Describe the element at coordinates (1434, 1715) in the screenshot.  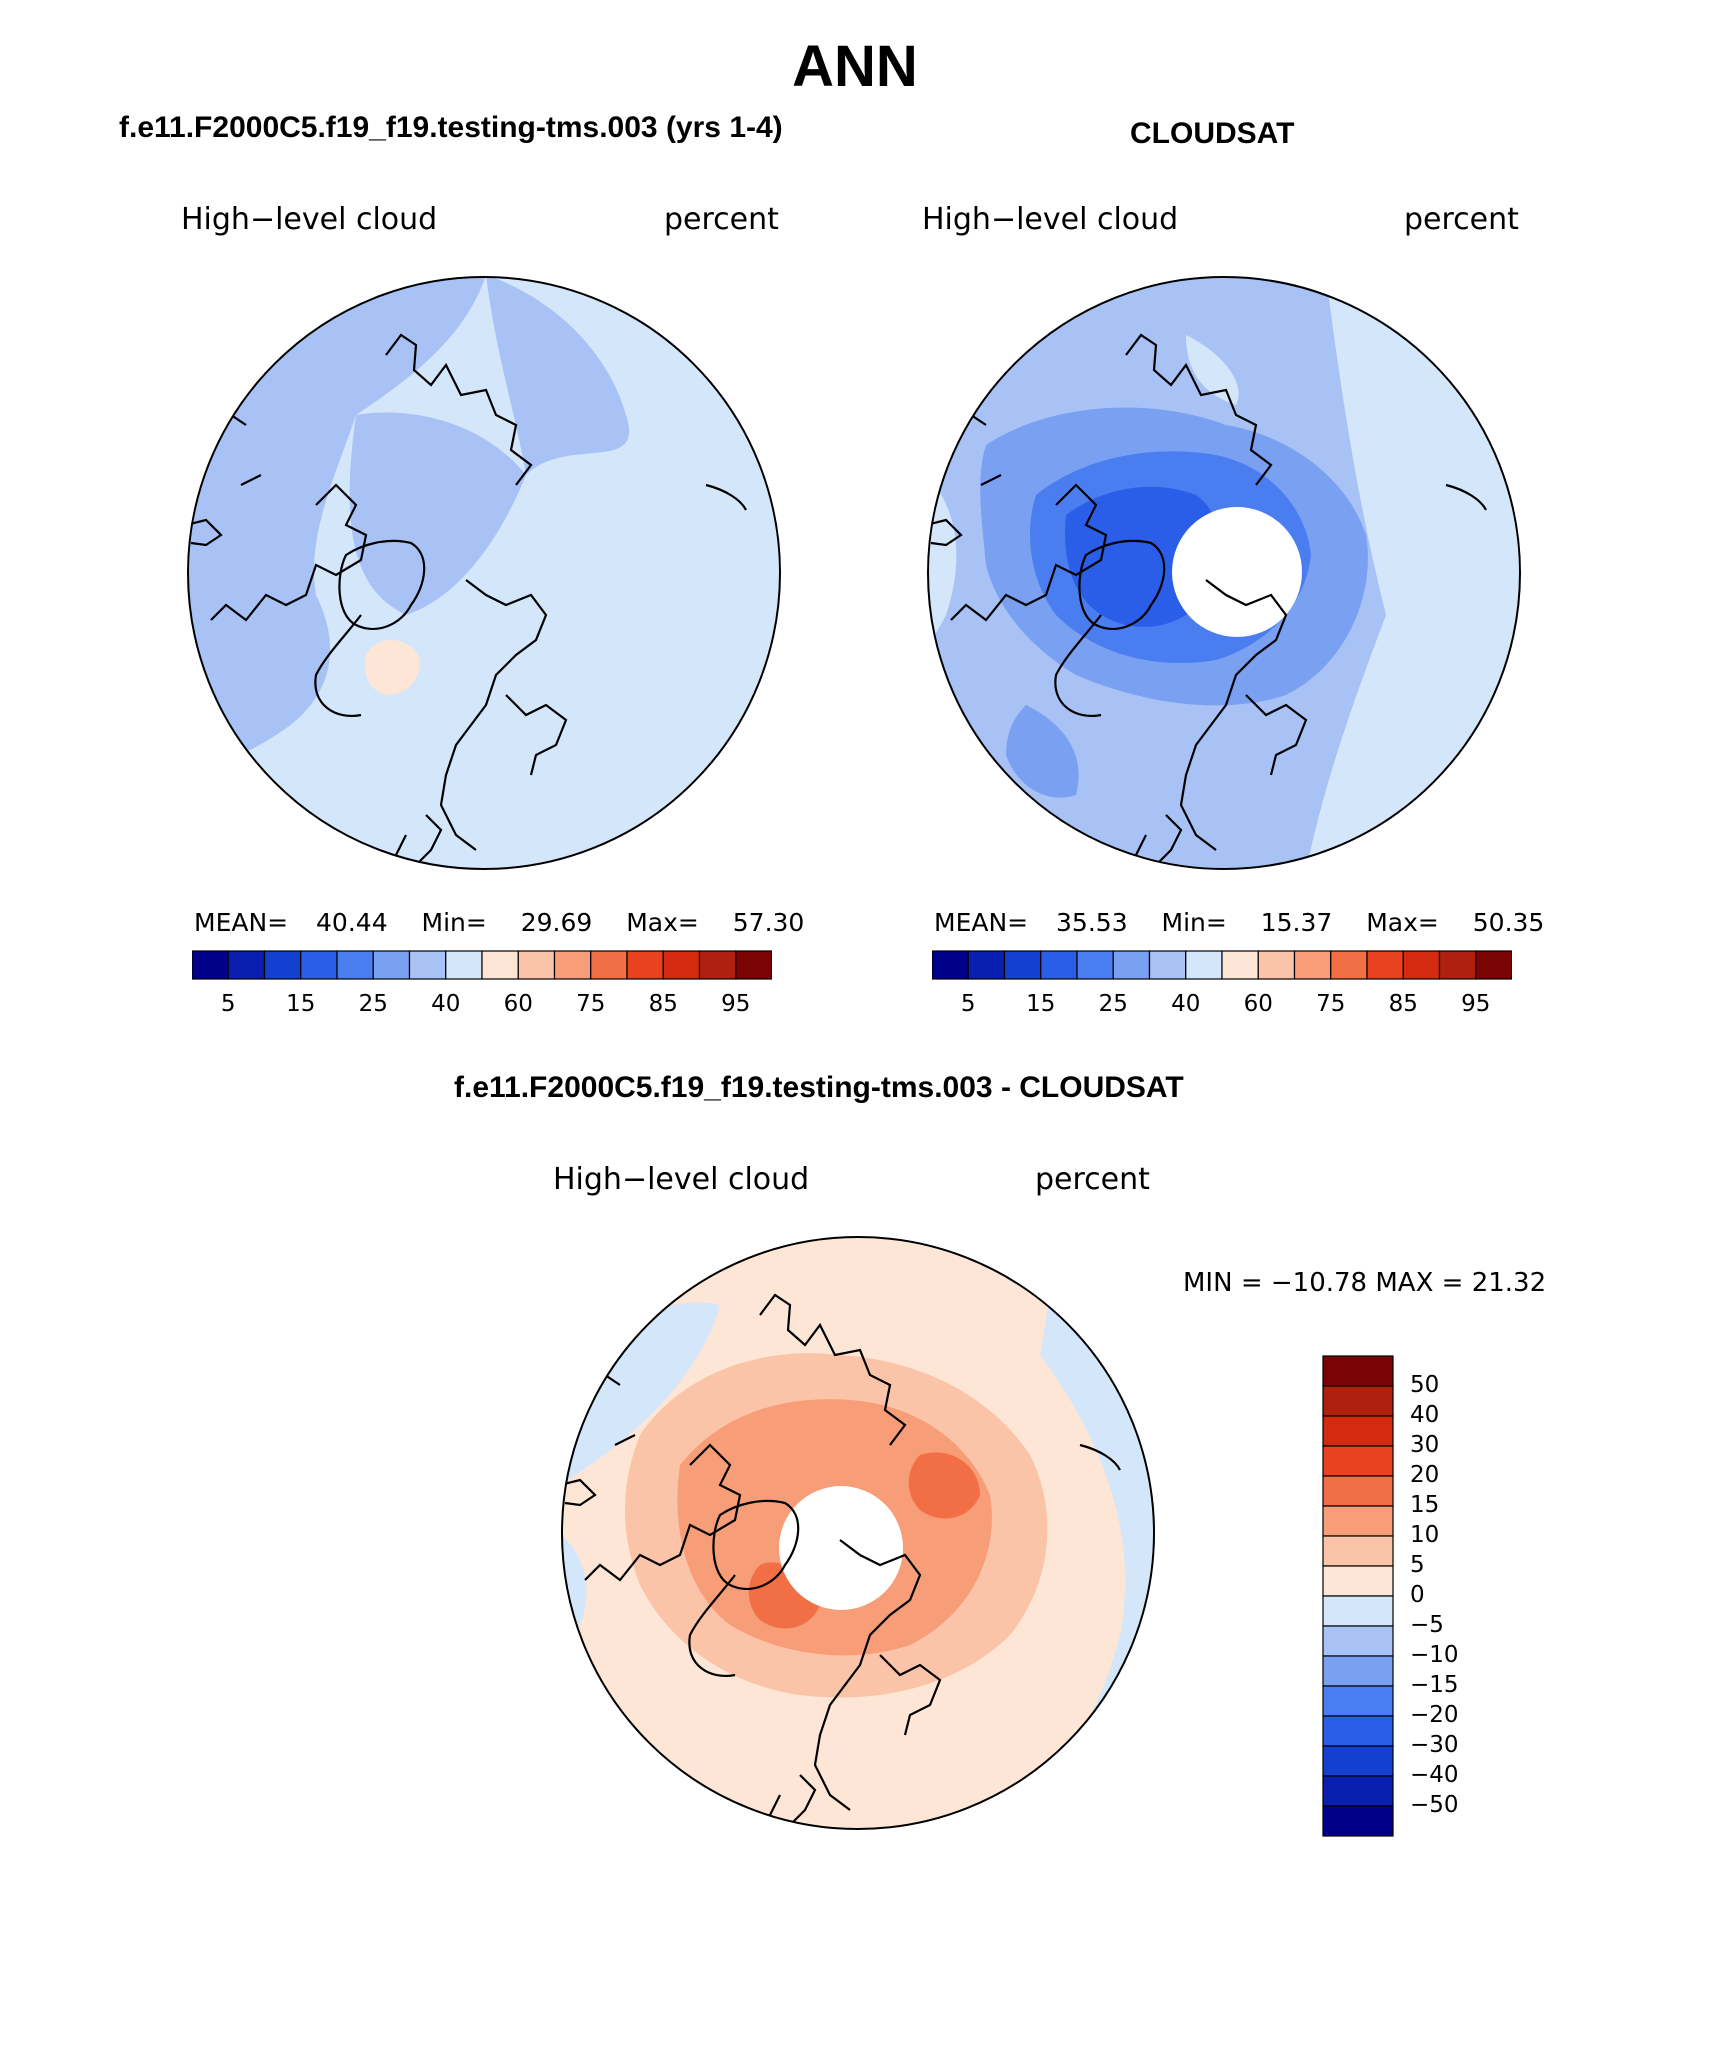
I see `colorbar-difference-tick-label: −20` at that location.